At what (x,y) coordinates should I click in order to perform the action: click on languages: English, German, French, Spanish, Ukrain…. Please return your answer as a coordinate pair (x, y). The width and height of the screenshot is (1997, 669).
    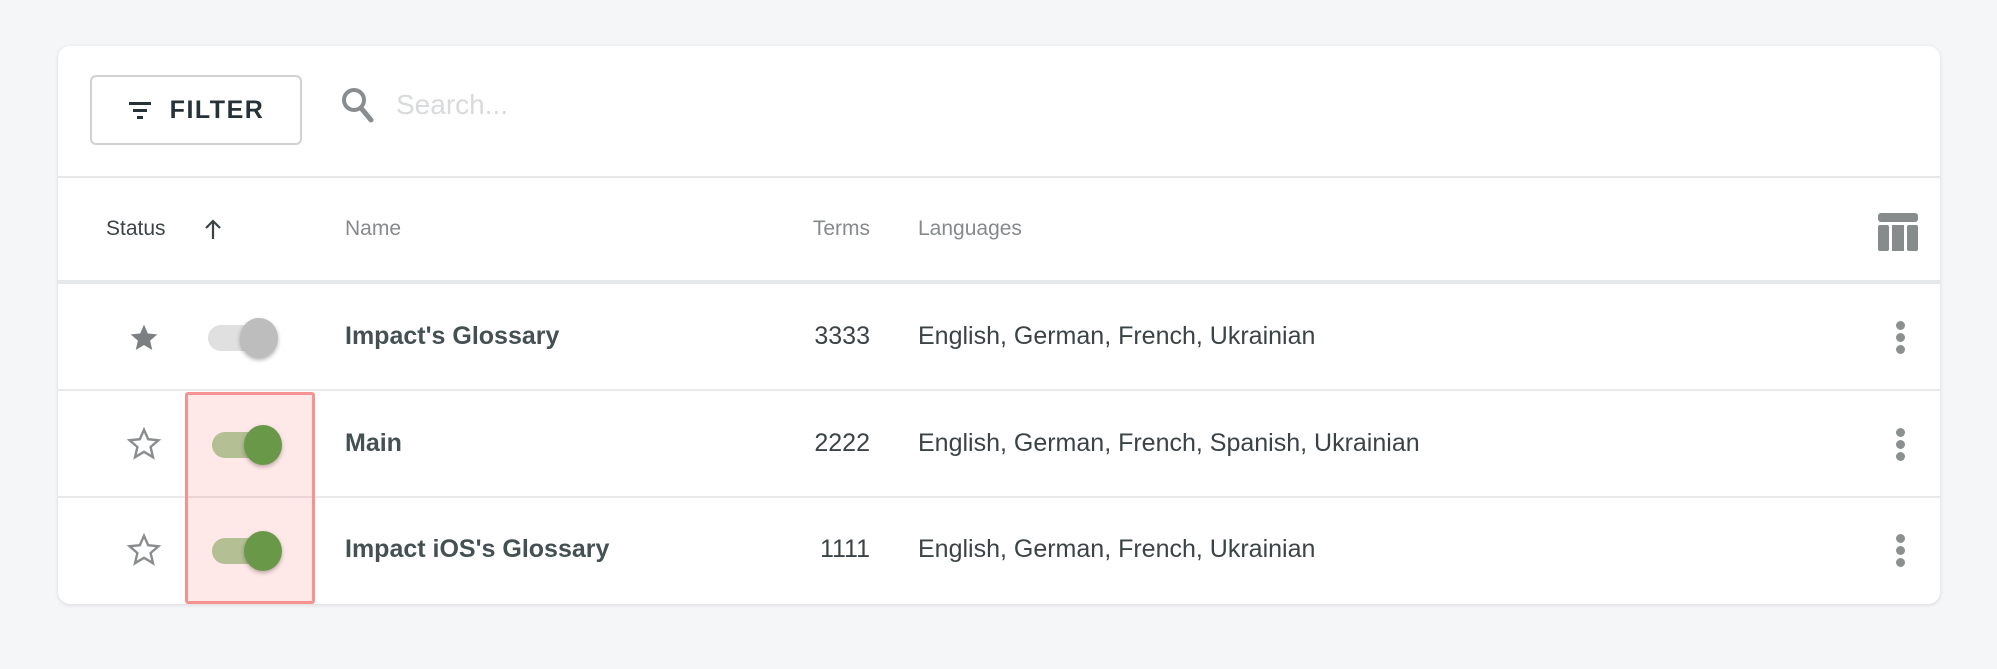
    Looking at the image, I should click on (1169, 443).